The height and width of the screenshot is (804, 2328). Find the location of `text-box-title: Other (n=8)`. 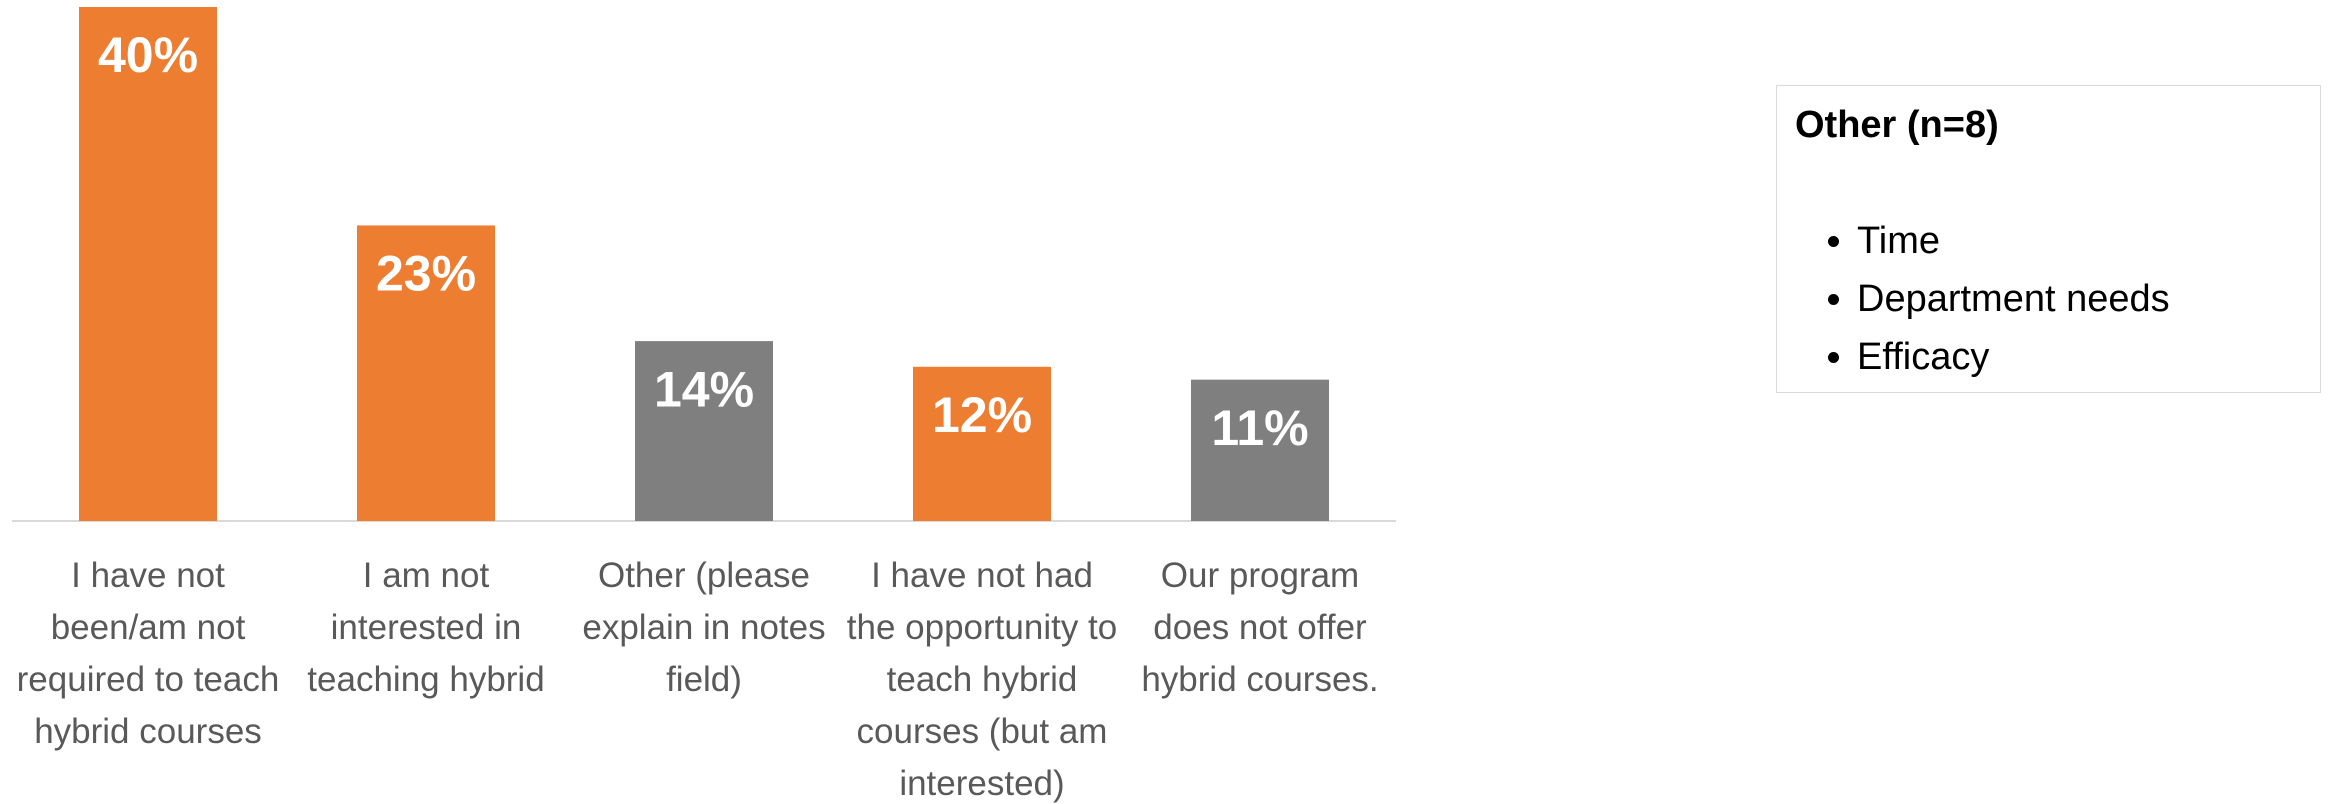

text-box-title: Other (n=8) is located at coordinates (1897, 125).